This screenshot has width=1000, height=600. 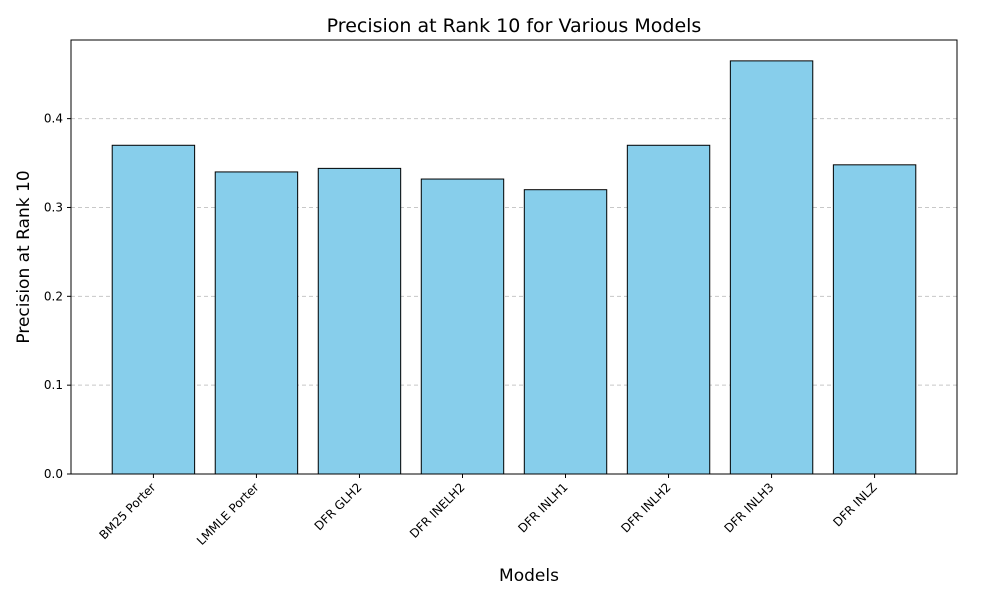 I want to click on y-axis-ticks: 0.0 0.1 0.2 0.3 0.4, so click(x=57, y=296).